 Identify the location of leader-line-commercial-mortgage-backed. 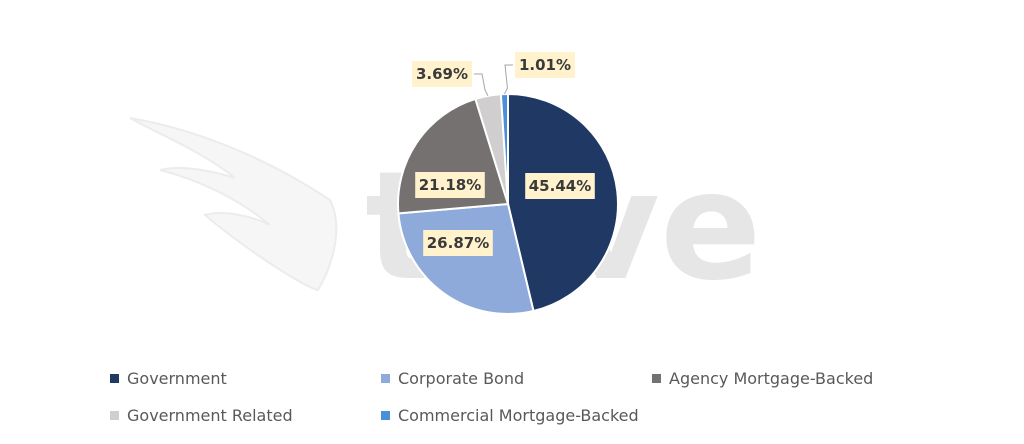
(508, 79).